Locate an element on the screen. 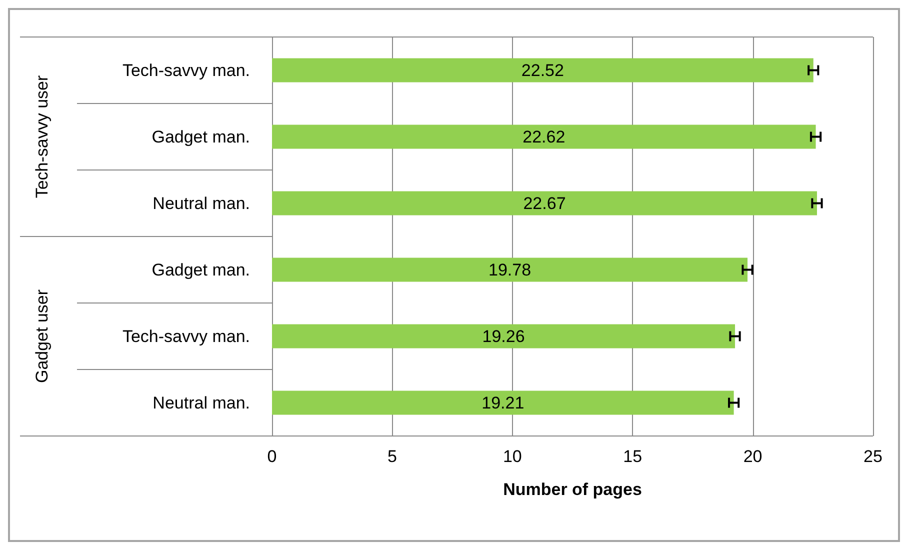 This screenshot has width=902, height=544. x-tick-label: 0 is located at coordinates (272, 456).